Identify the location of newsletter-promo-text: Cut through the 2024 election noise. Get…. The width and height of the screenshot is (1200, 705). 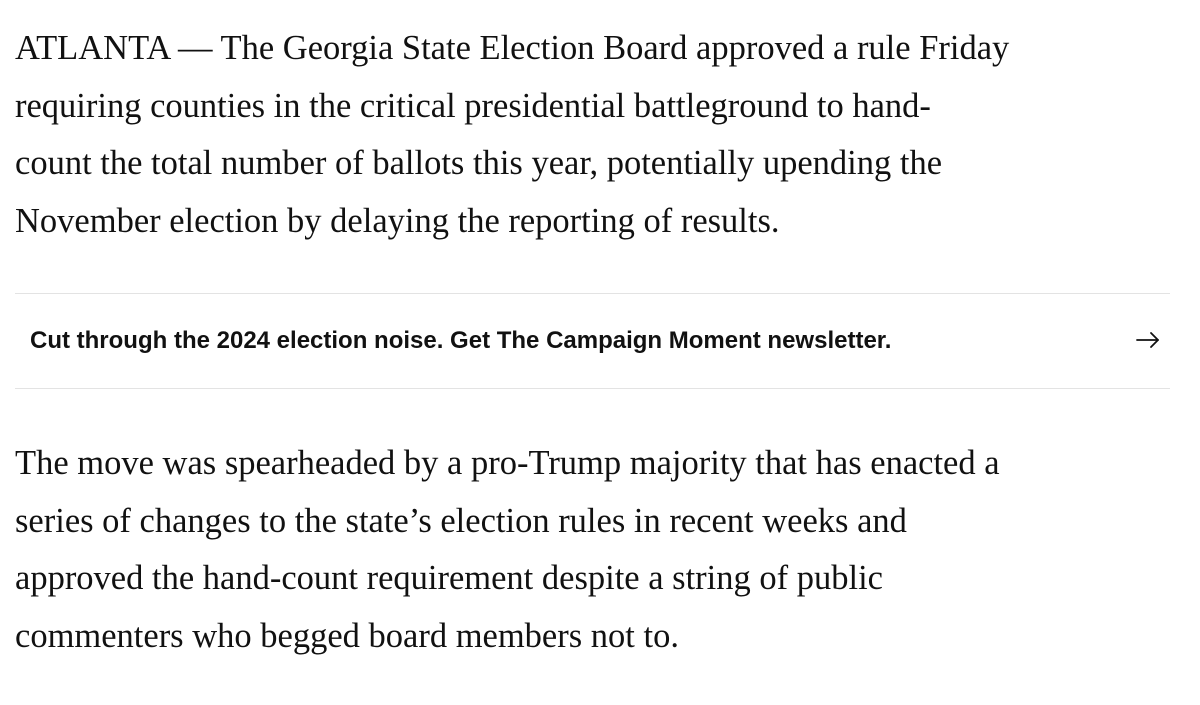
(461, 340).